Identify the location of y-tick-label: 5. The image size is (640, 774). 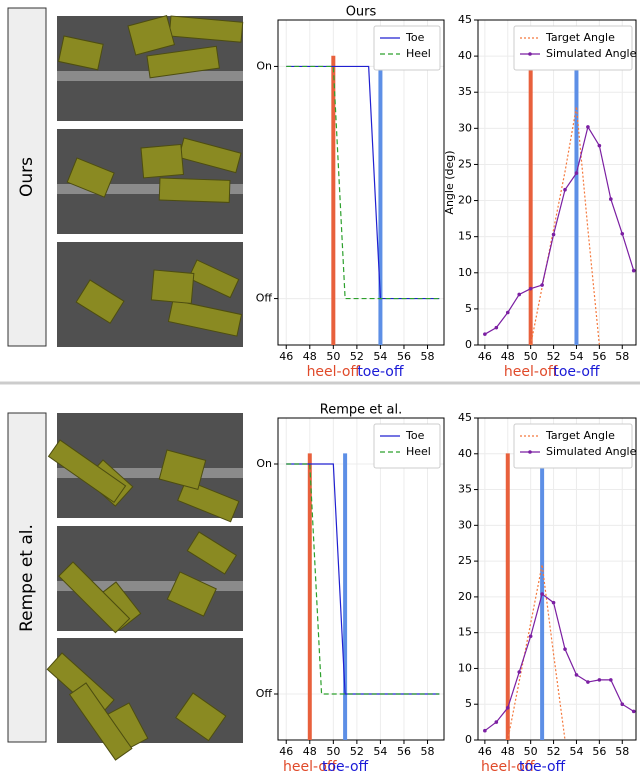
(468, 703).